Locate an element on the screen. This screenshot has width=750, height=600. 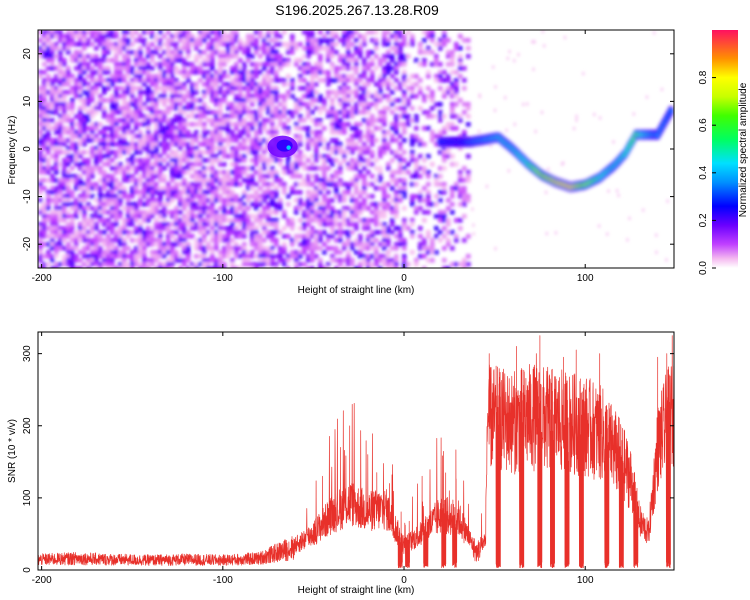
spectrogram-y-tick-label: -10 is located at coordinates (27, 196).